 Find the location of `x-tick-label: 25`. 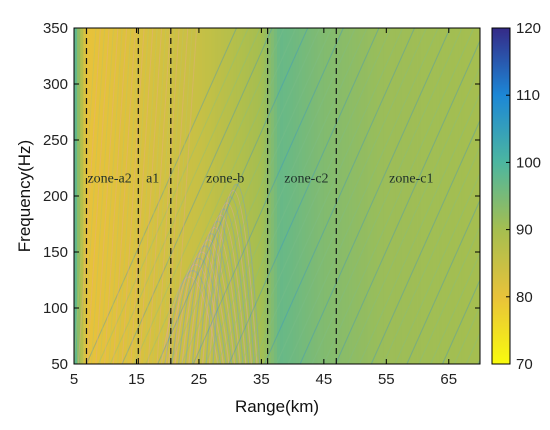

x-tick-label: 25 is located at coordinates (199, 379).